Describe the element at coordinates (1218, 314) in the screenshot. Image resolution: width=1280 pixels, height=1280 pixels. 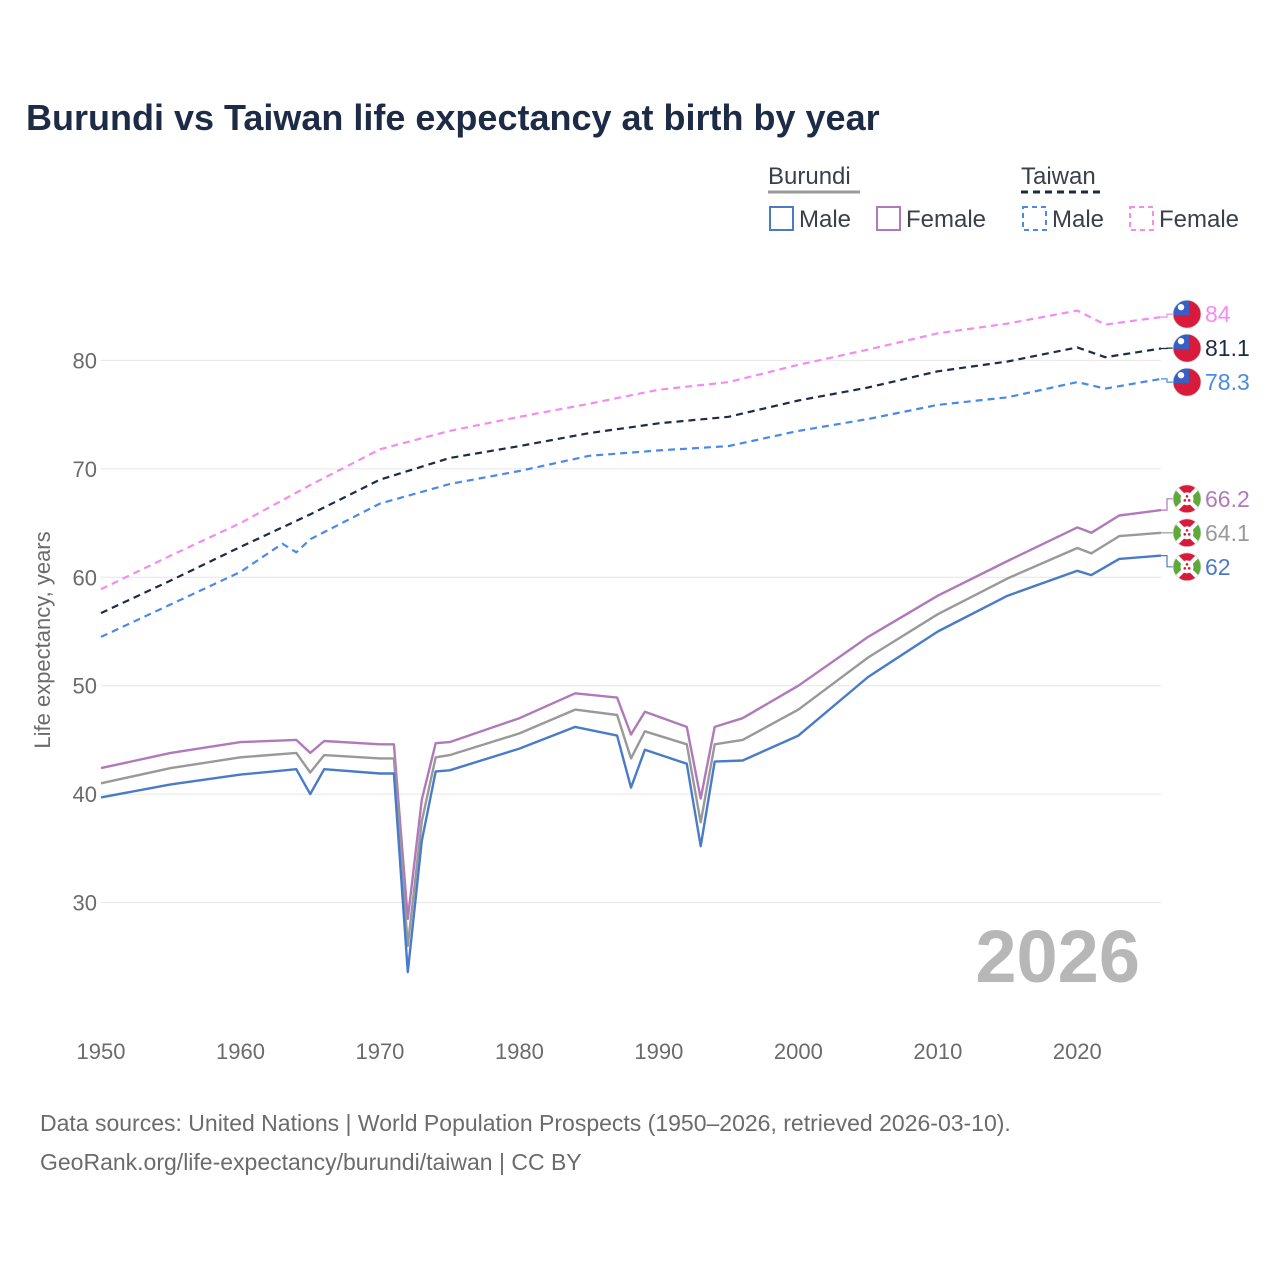
I see `end-label-taiwan-female: 84` at that location.